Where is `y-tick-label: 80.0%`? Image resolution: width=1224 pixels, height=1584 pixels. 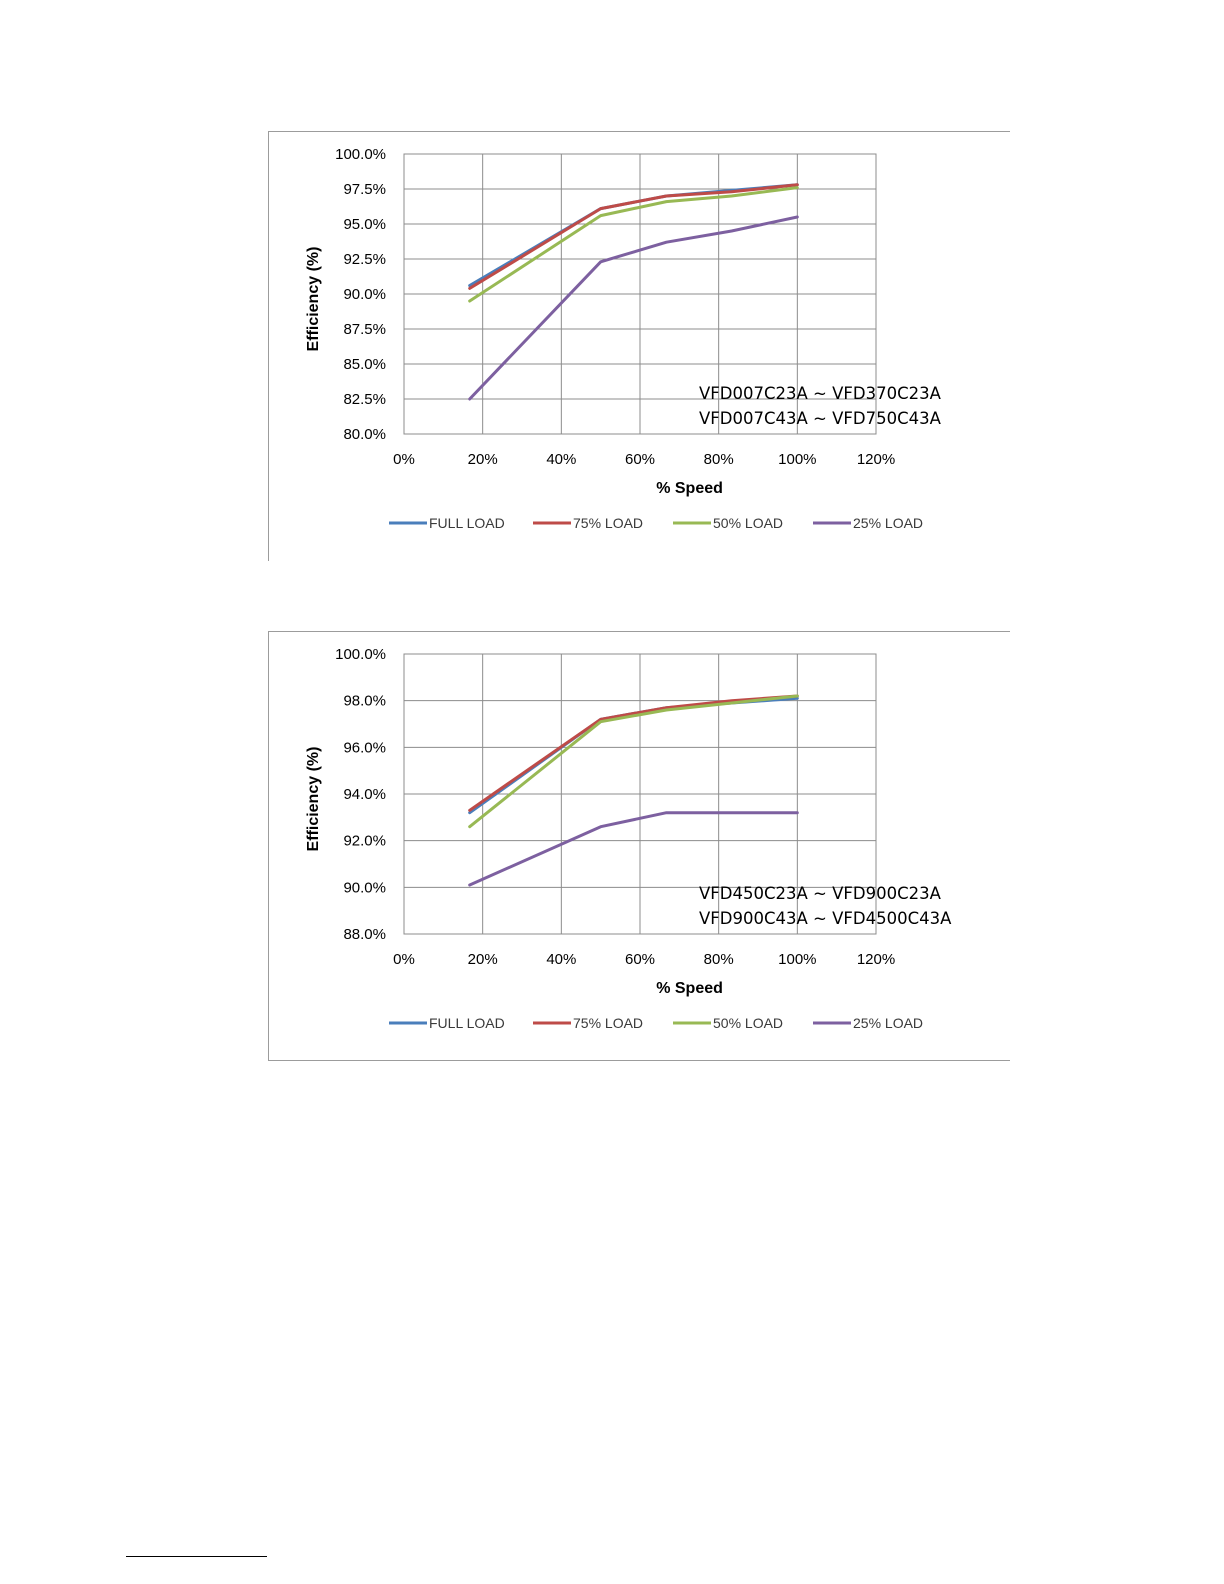 y-tick-label: 80.0% is located at coordinates (364, 434).